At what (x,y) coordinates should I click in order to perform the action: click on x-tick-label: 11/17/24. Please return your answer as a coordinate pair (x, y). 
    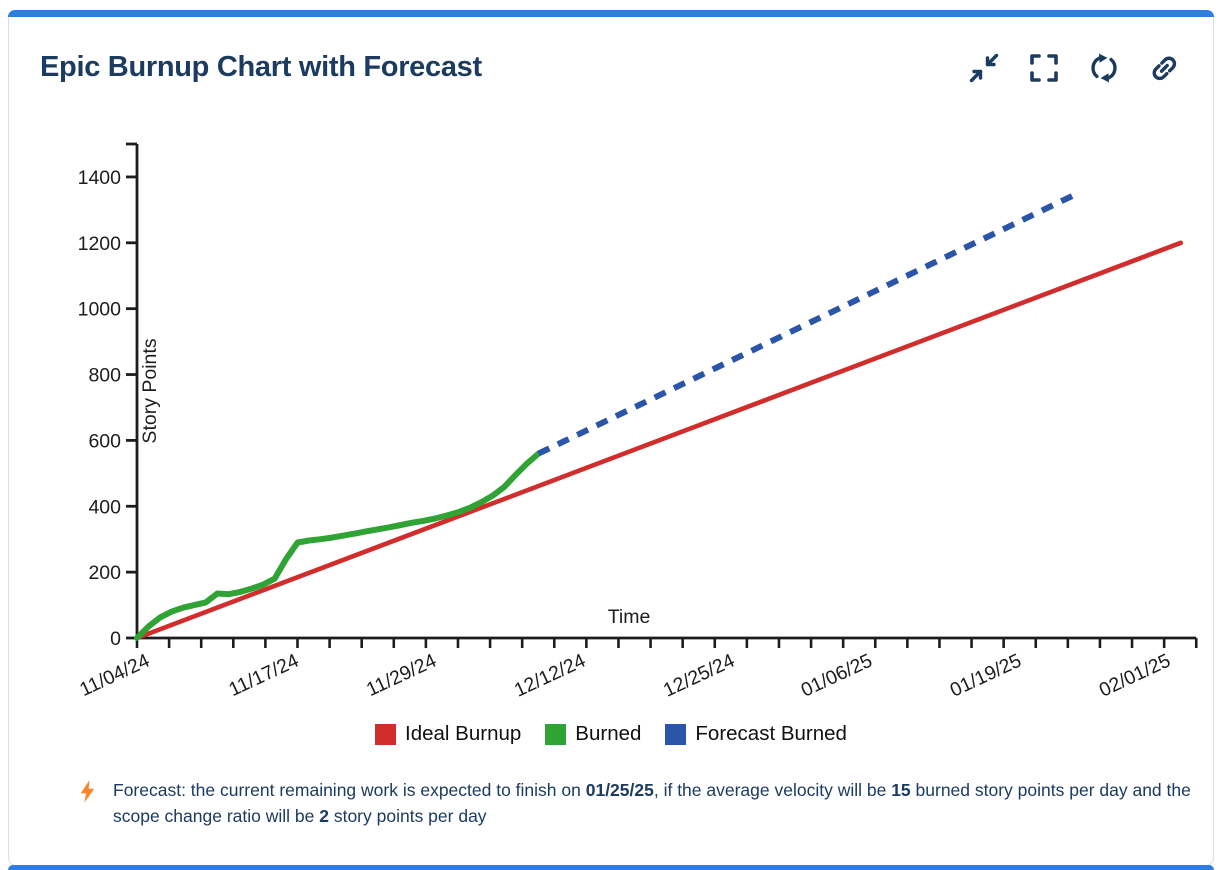
    Looking at the image, I should click on (263, 675).